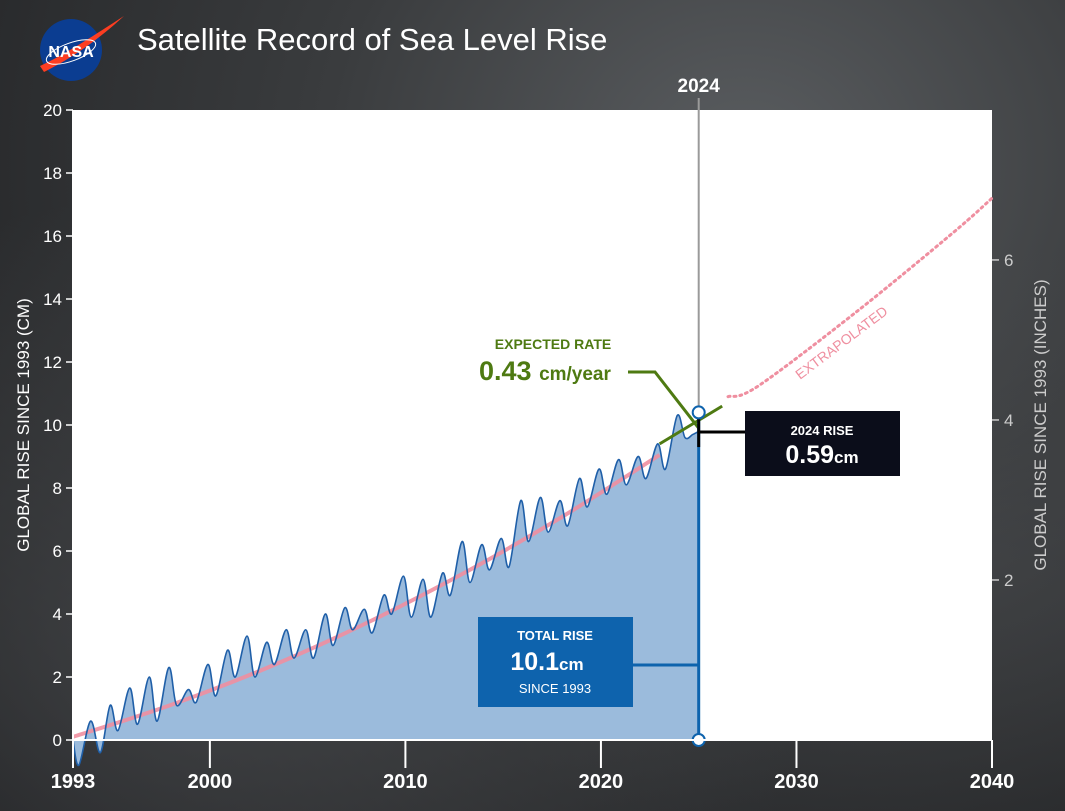 Image resolution: width=1065 pixels, height=811 pixels. Describe the element at coordinates (57, 488) in the screenshot. I see `y-tick-label: 8` at that location.